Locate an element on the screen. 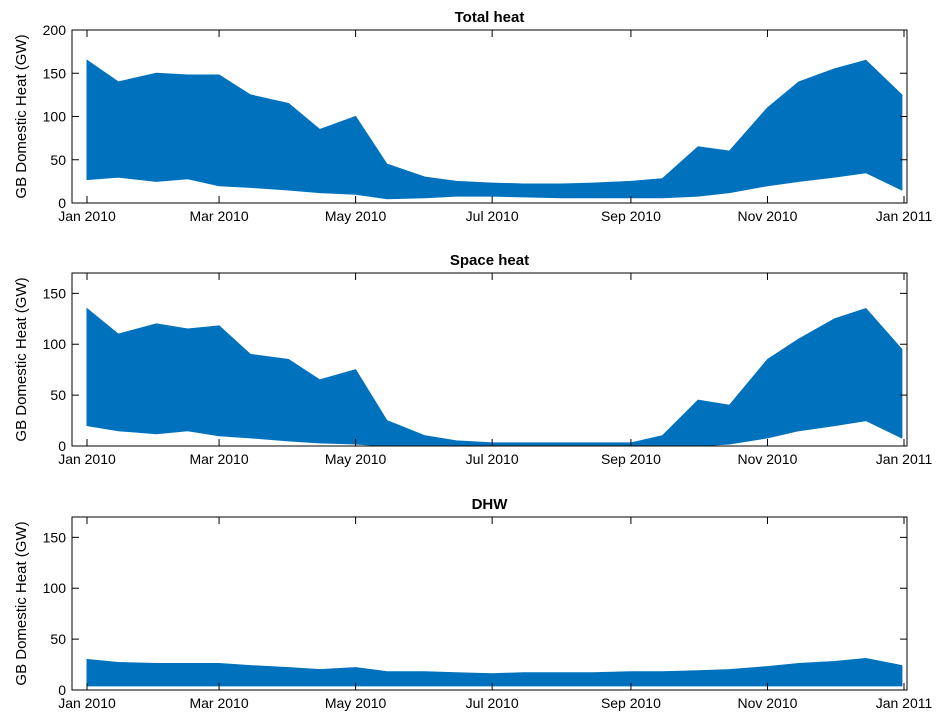  panel-title: DHW is located at coordinates (490, 504).